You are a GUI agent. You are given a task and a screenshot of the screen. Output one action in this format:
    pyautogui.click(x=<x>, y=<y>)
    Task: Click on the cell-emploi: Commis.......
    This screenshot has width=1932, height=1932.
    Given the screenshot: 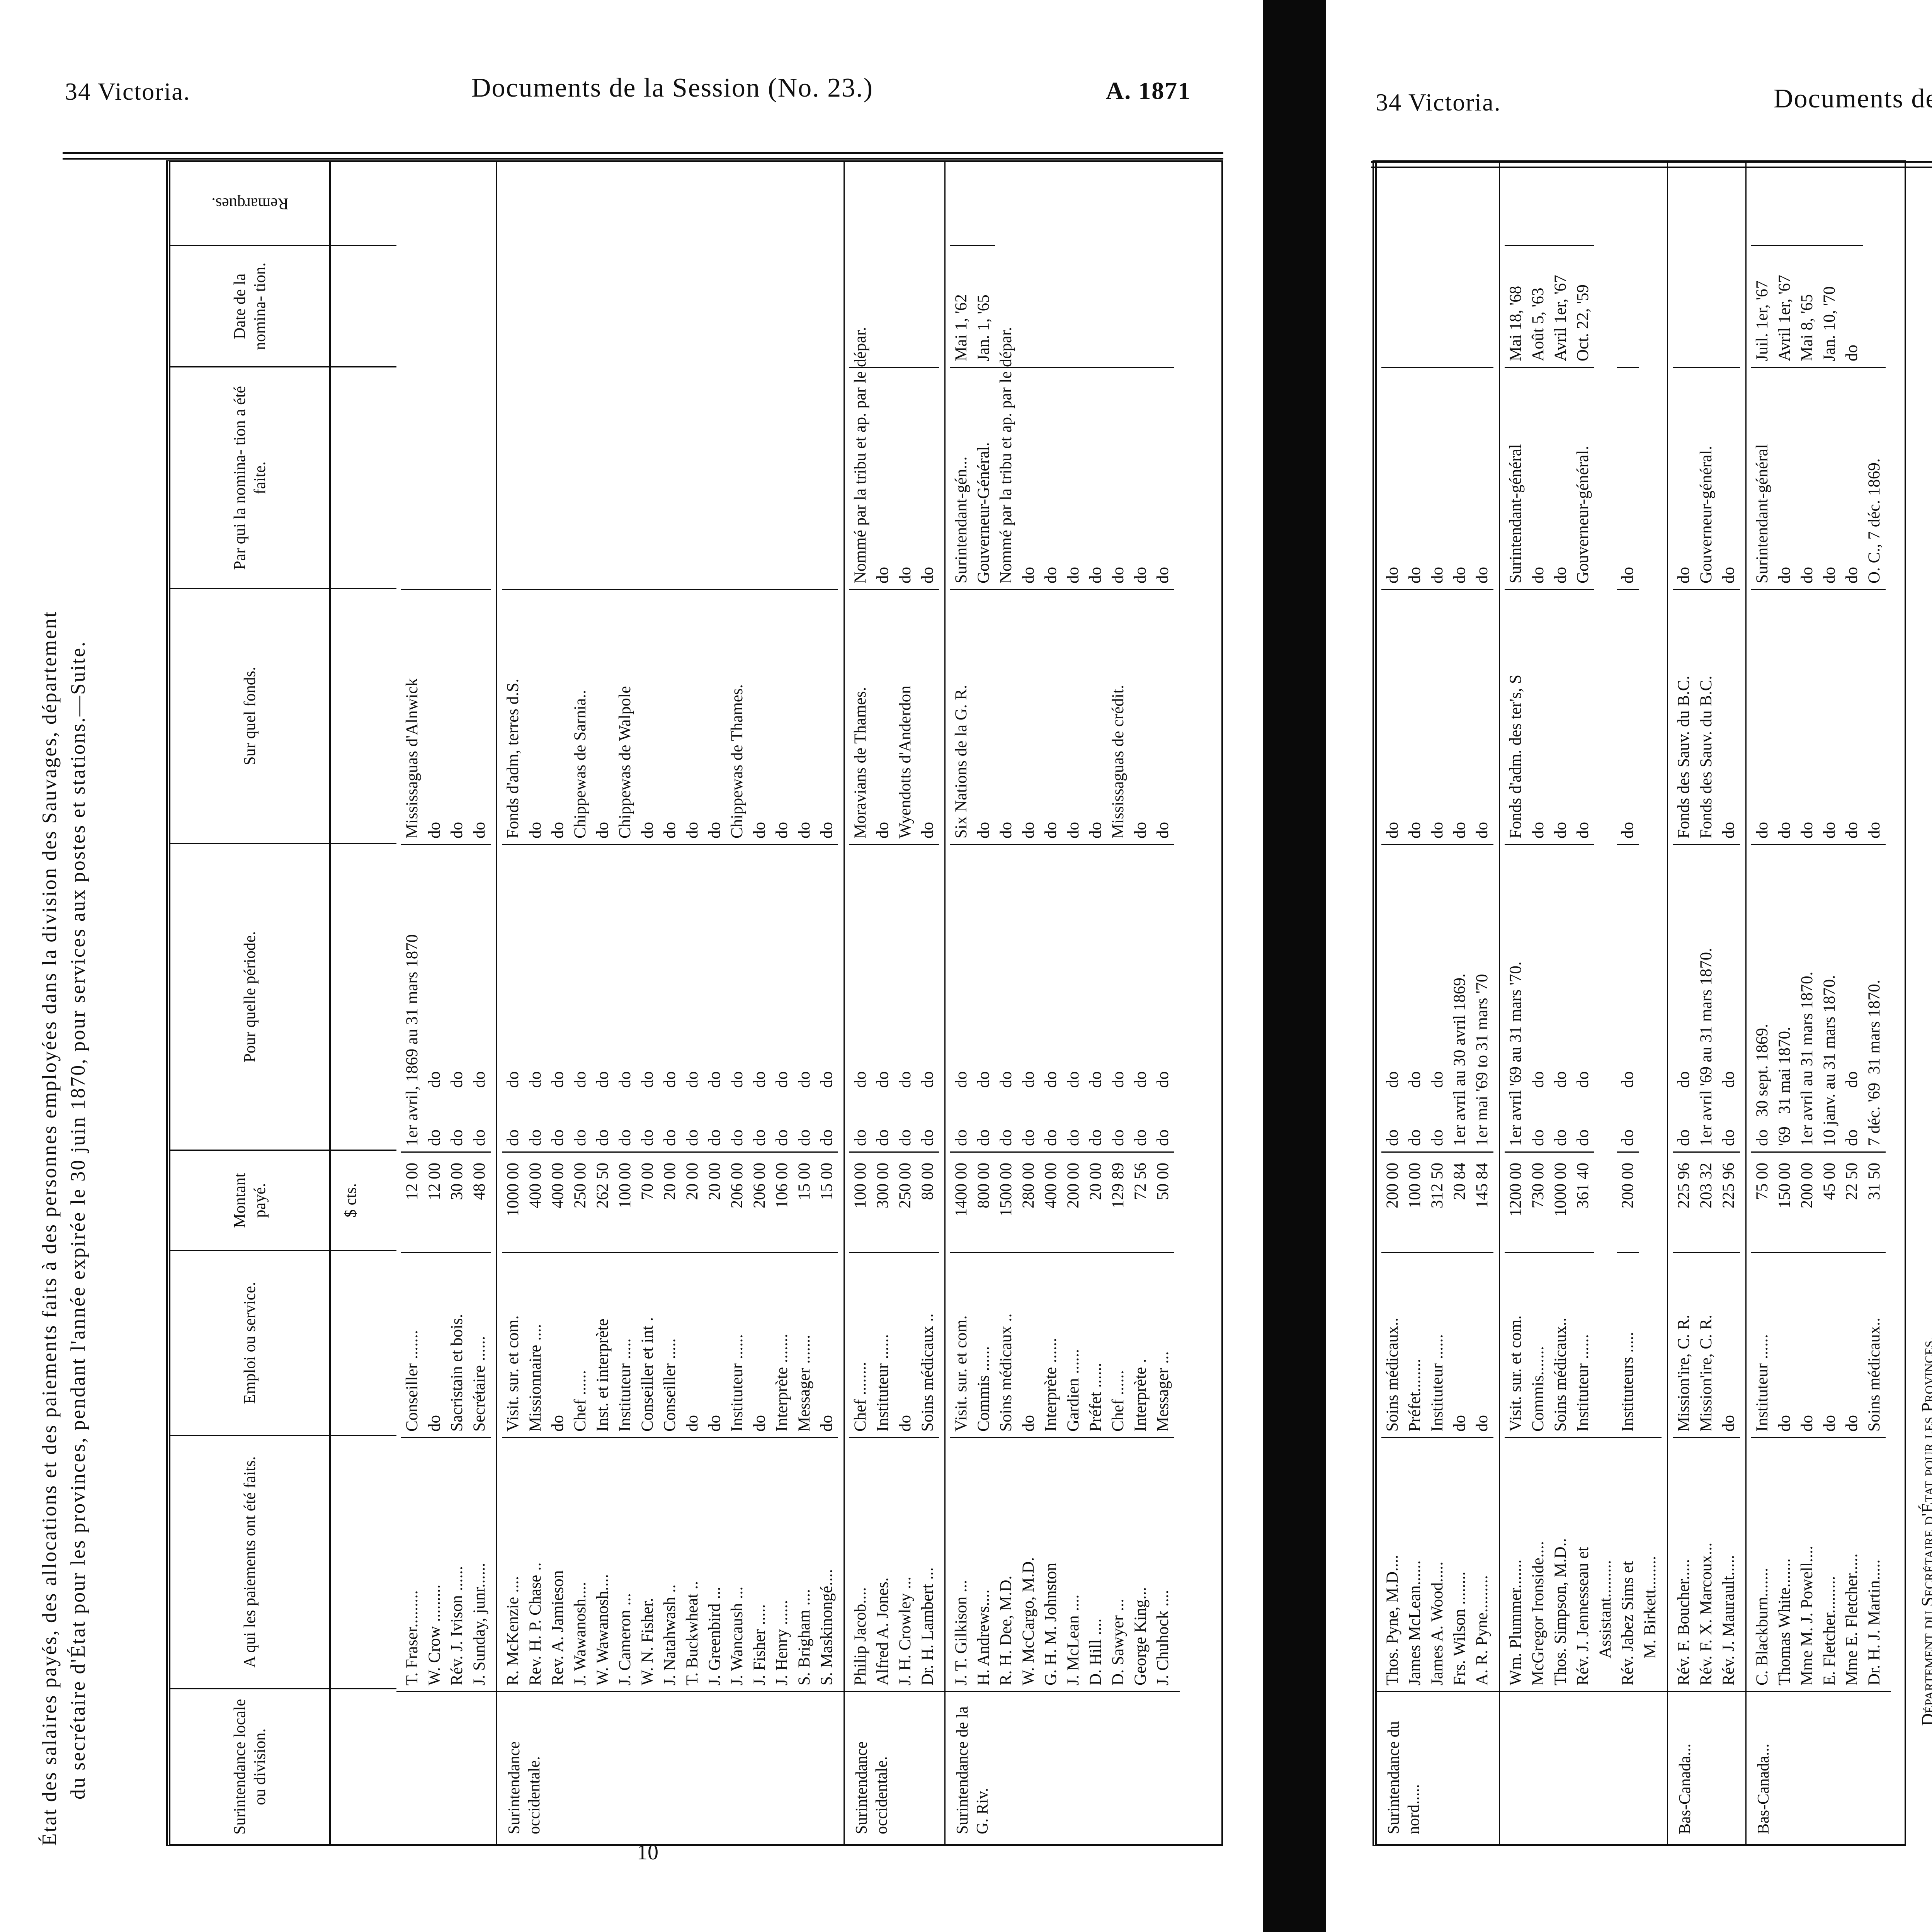 What is the action you would take?
    pyautogui.click(x=1538, y=1345)
    